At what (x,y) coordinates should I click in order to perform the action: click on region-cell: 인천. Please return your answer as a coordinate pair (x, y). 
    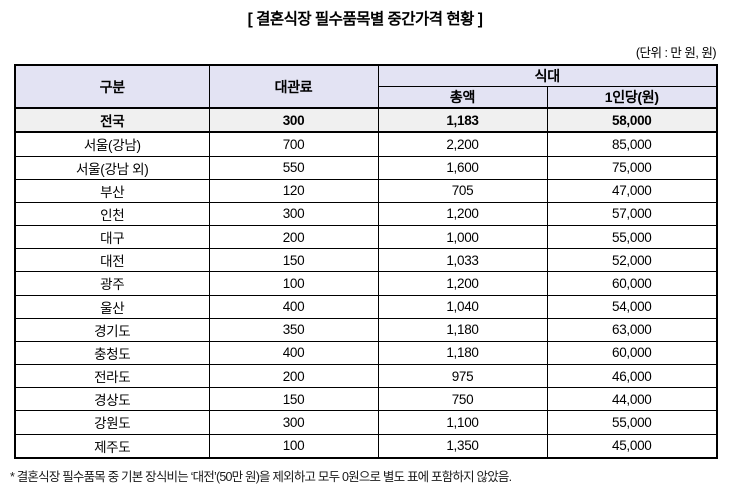
    Looking at the image, I should click on (112, 214).